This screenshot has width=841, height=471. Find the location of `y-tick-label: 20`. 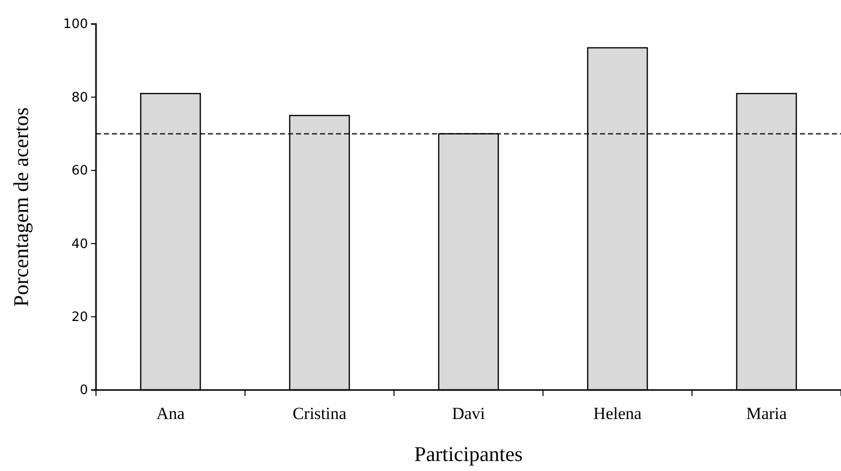

y-tick-label: 20 is located at coordinates (79, 317).